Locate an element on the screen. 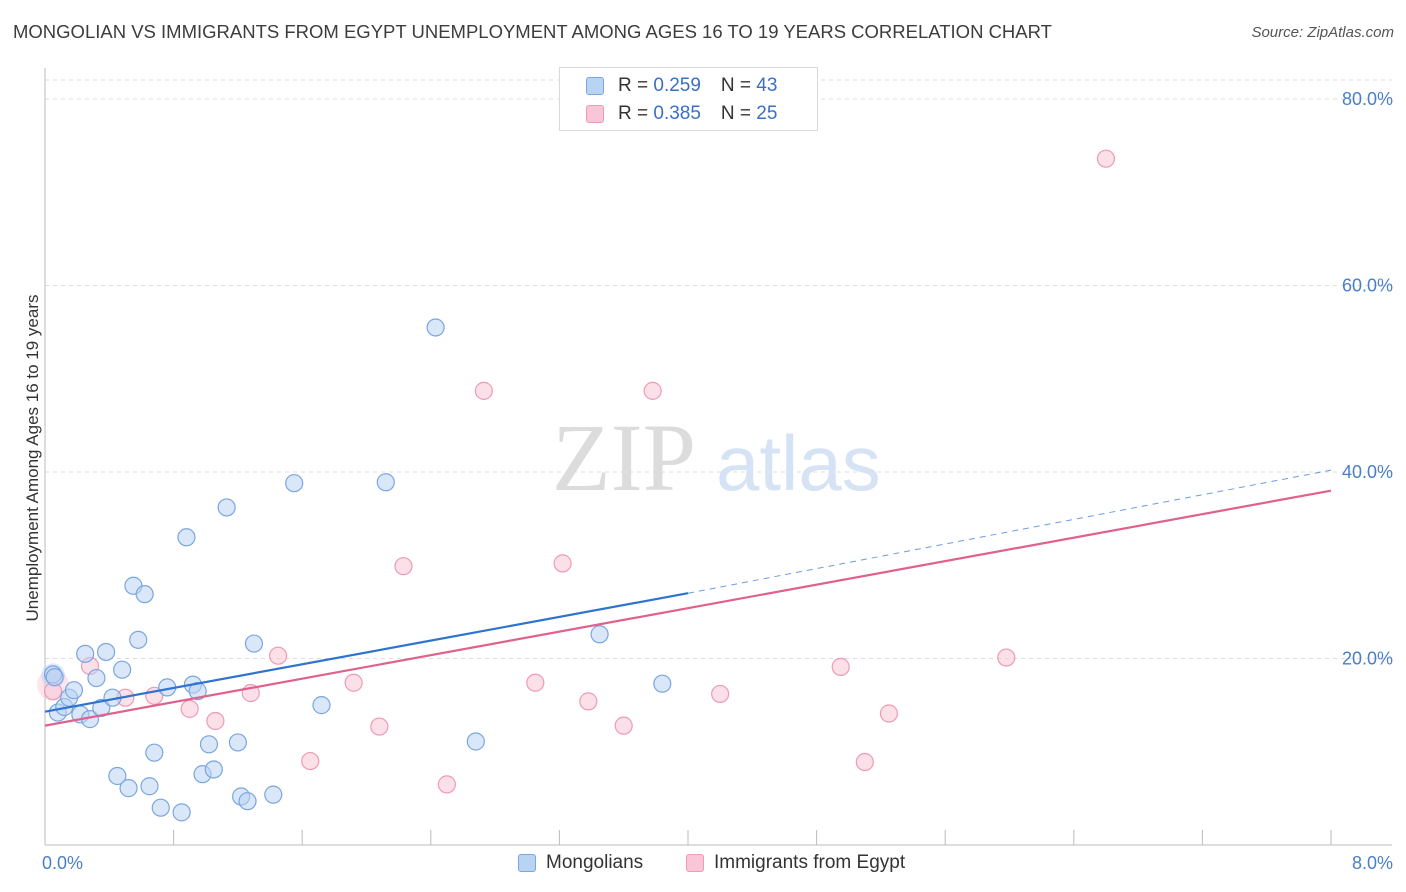 The image size is (1406, 892). watermark: ZIP atlas is located at coordinates (716, 457).